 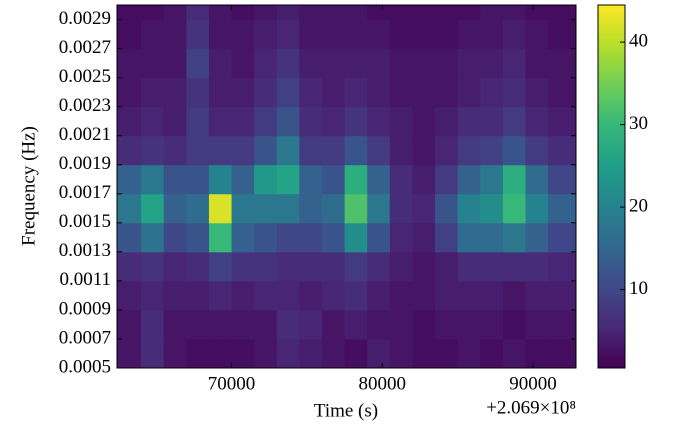 What do you see at coordinates (85, 308) in the screenshot?
I see `y-tick-label: 0.0009` at bounding box center [85, 308].